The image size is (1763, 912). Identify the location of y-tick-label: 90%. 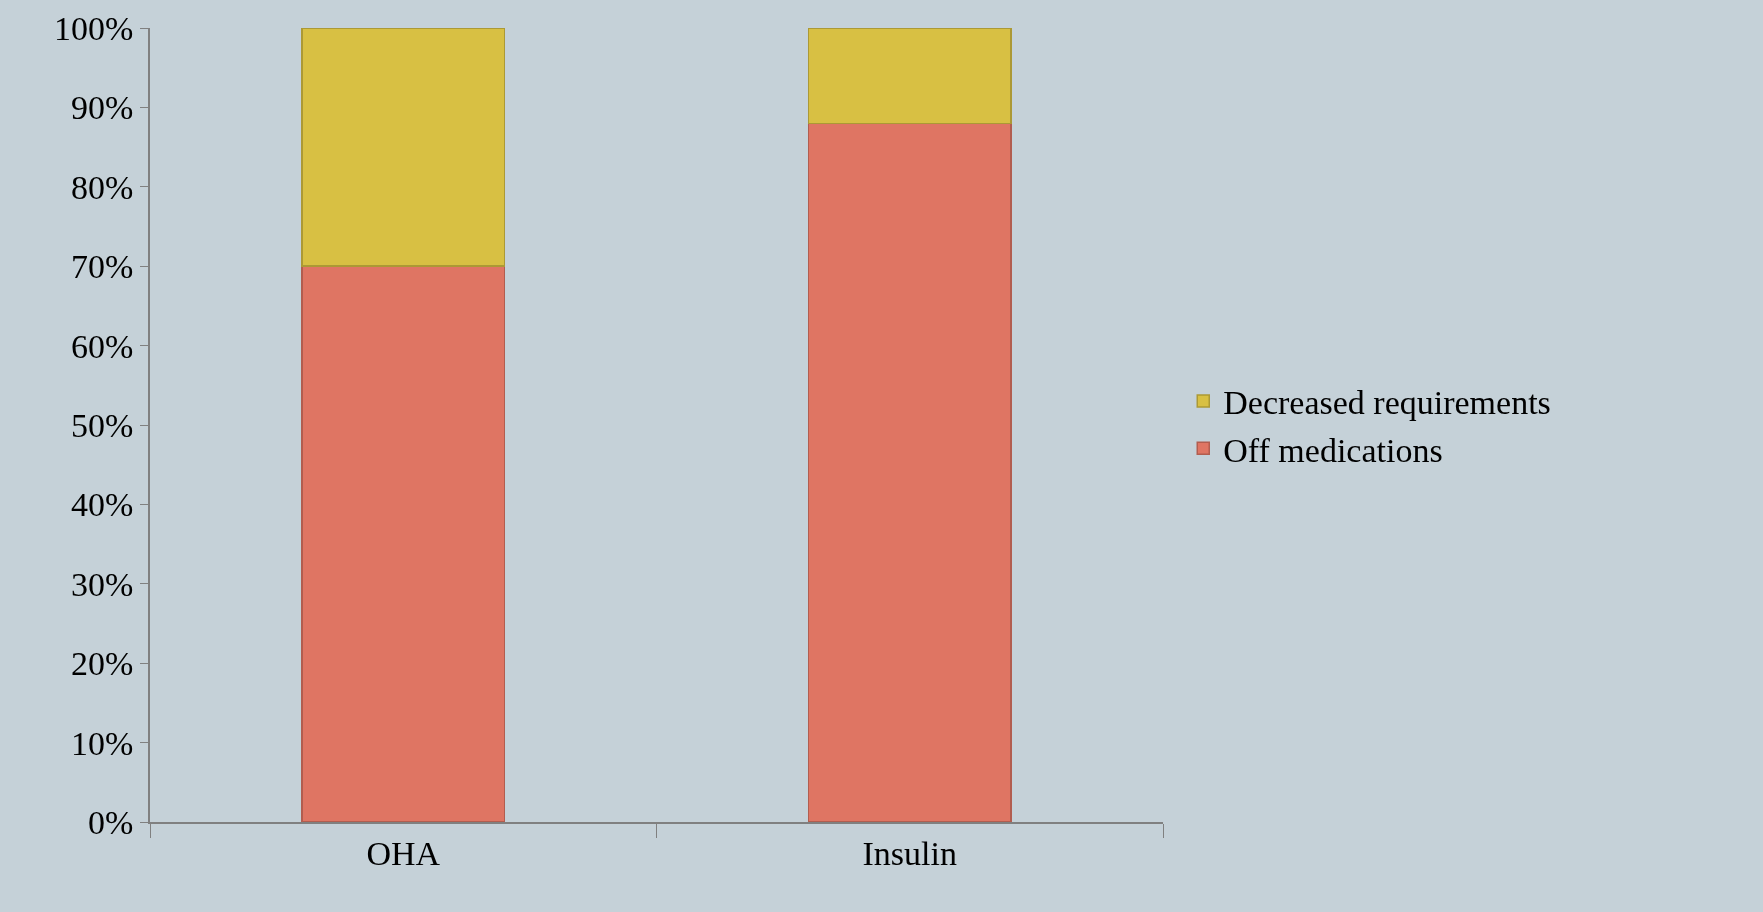
(102, 108).